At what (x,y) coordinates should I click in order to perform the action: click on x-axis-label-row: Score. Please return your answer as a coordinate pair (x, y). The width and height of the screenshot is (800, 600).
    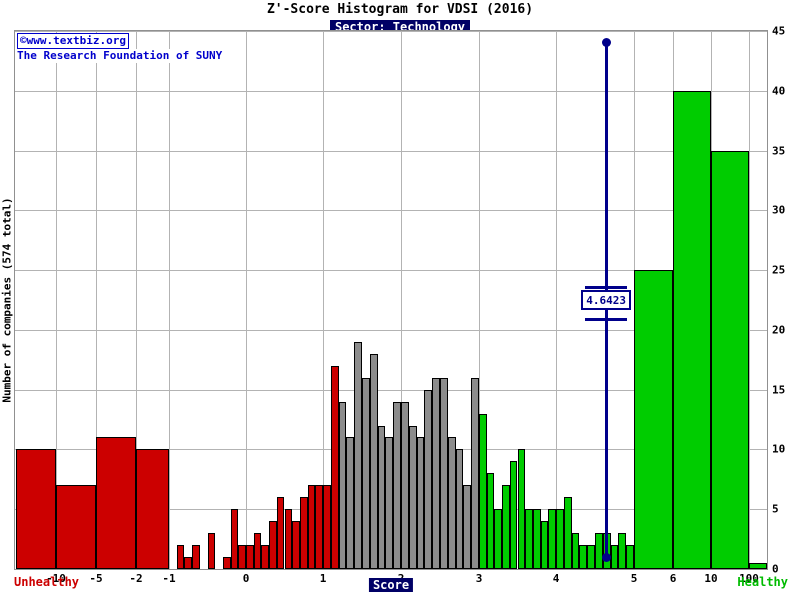
    Looking at the image, I should click on (391, 583).